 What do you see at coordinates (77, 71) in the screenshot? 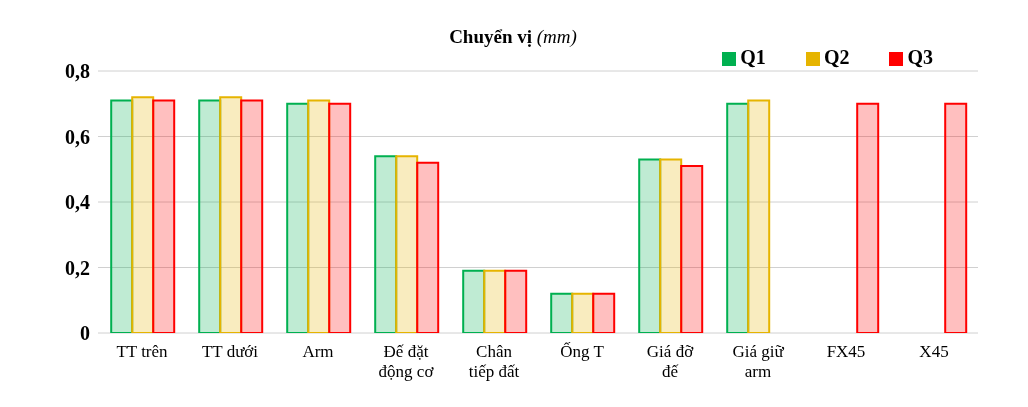
I see `y-tick-label: 0,8` at bounding box center [77, 71].